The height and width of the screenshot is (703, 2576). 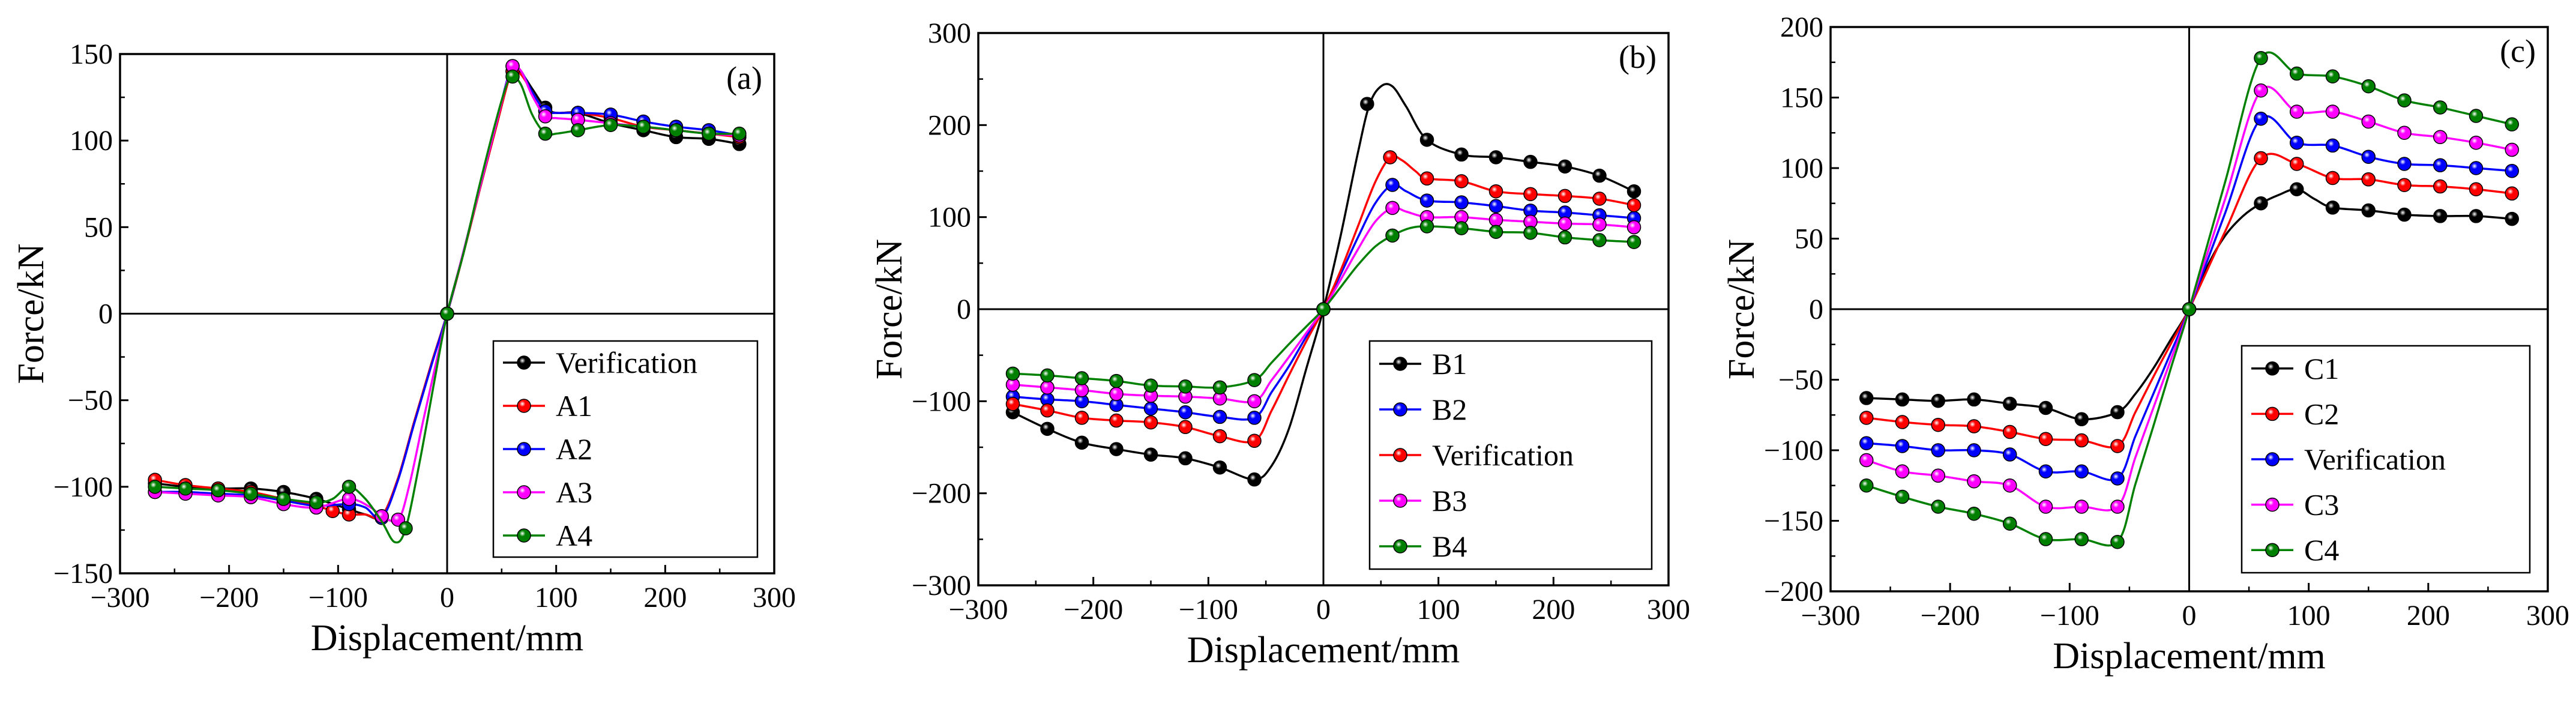 I want to click on x-tick-label: 200, so click(x=1553, y=610).